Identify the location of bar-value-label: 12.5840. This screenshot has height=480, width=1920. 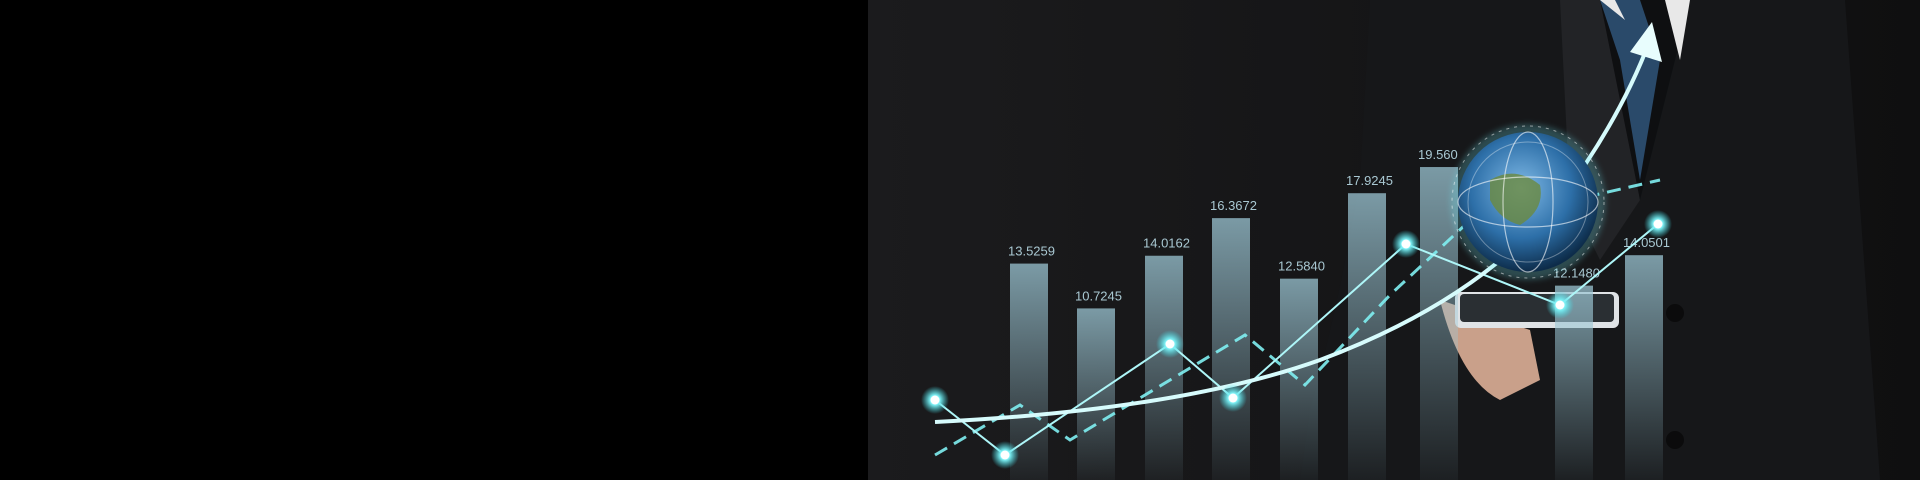
(1301, 266).